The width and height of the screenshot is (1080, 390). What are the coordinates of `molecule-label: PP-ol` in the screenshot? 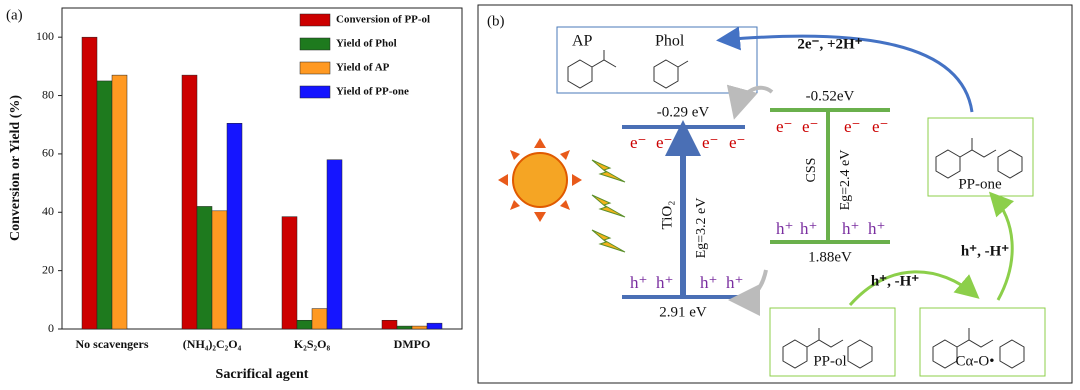 It's located at (829, 361).